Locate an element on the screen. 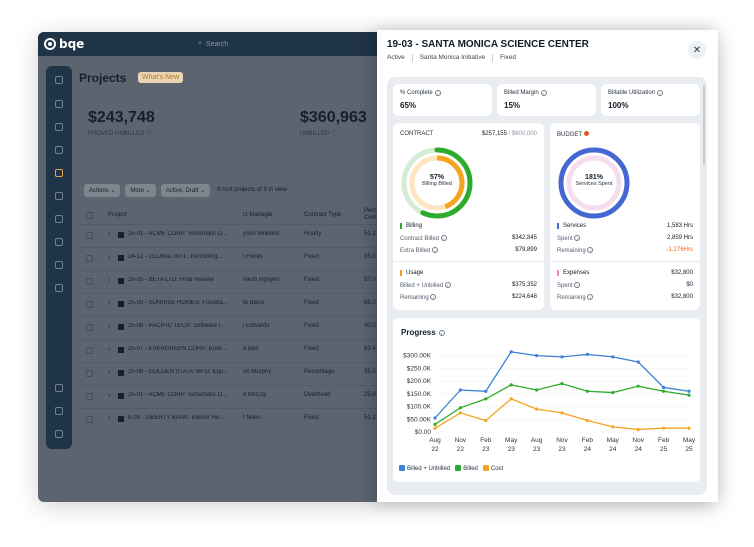 The width and height of the screenshot is (754, 547). billing-icon is located at coordinates (59, 219).